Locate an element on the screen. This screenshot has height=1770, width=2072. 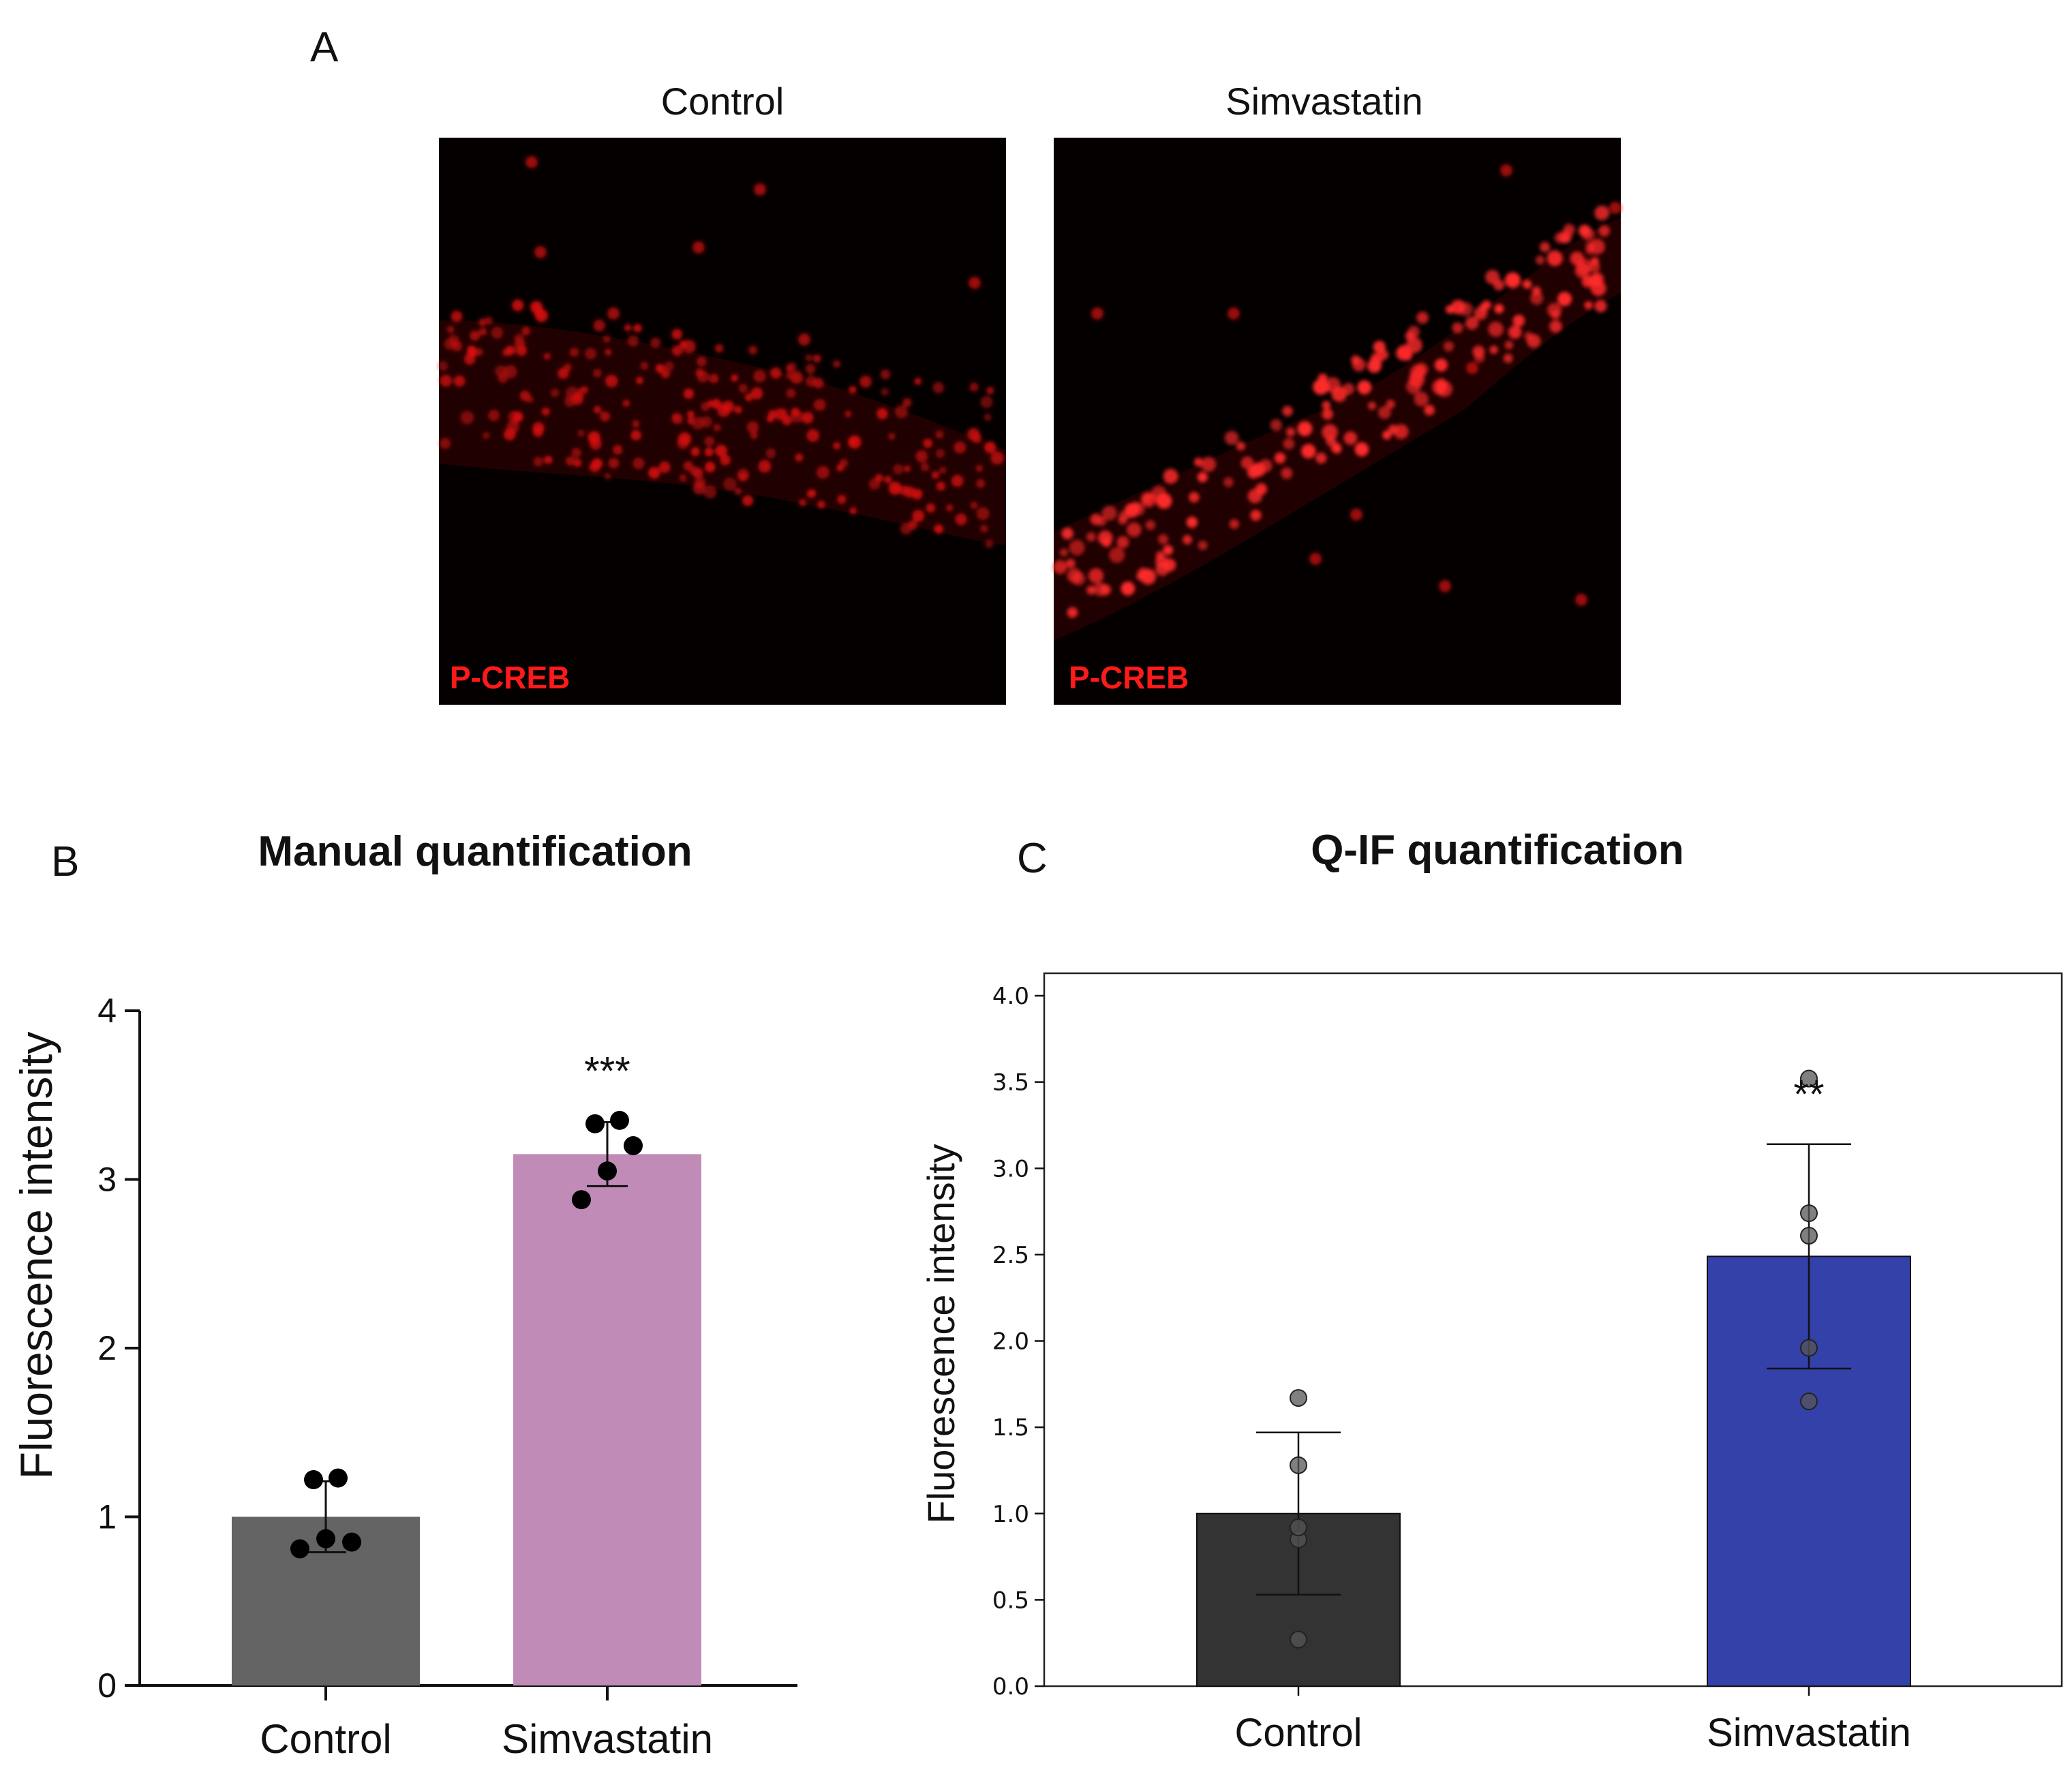
chart-c-y-tick-label: 1.5 is located at coordinates (1010, 1427).